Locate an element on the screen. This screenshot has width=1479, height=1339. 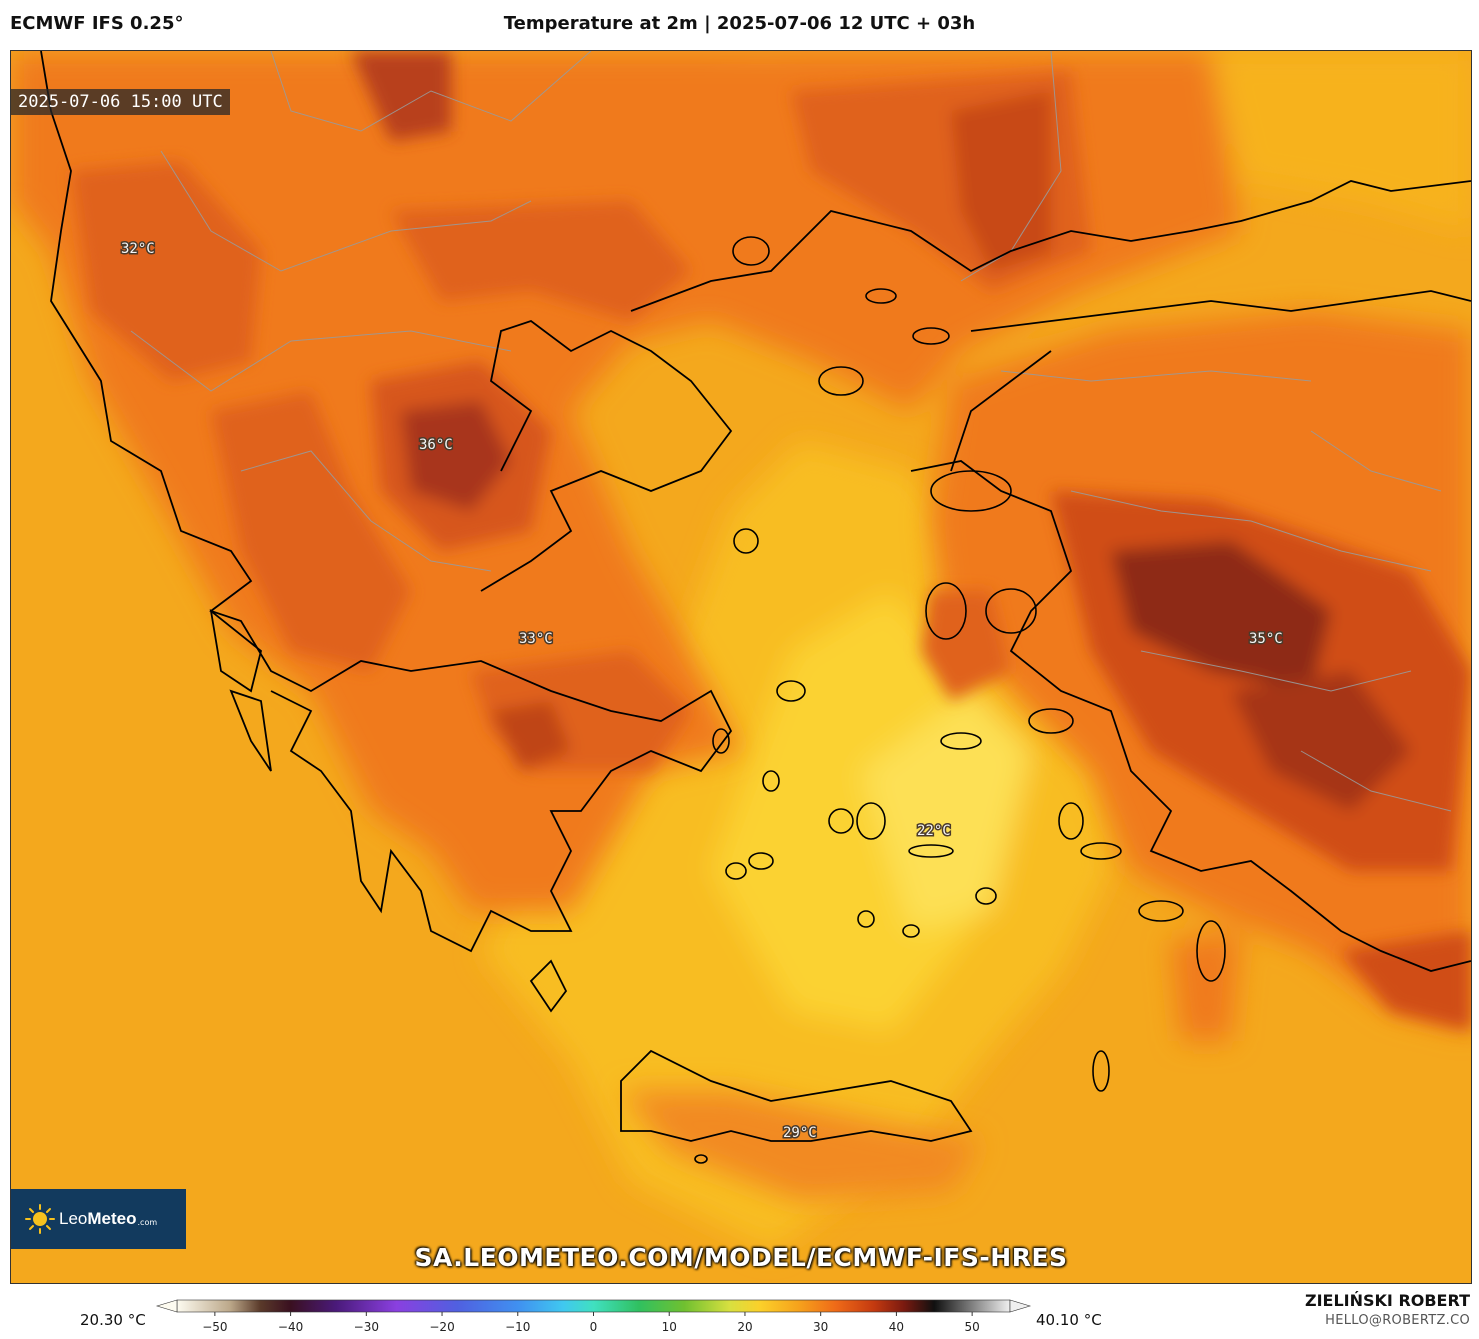
colorbar-tick-label: 40 is located at coordinates (896, 1327).